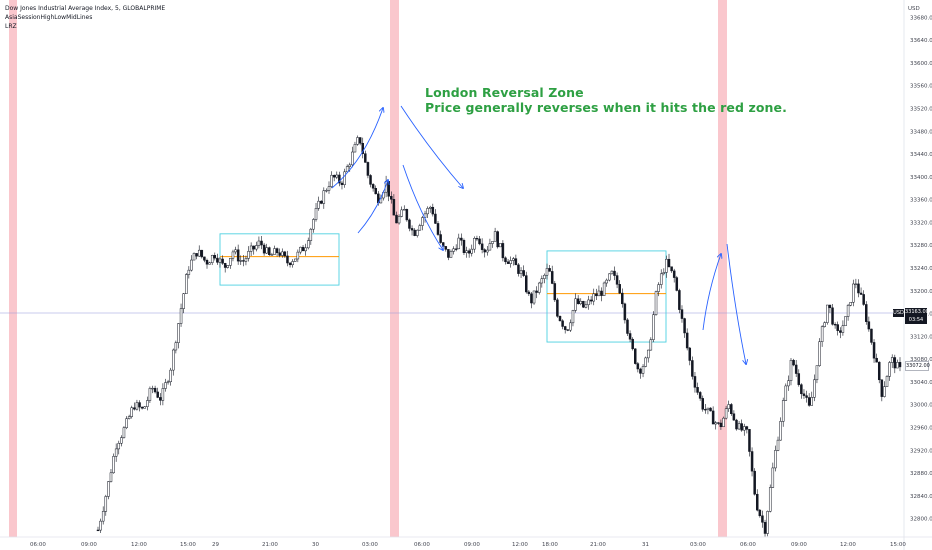  What do you see at coordinates (921, 223) in the screenshot?
I see `price-tick-label: 33320.00` at bounding box center [921, 223].